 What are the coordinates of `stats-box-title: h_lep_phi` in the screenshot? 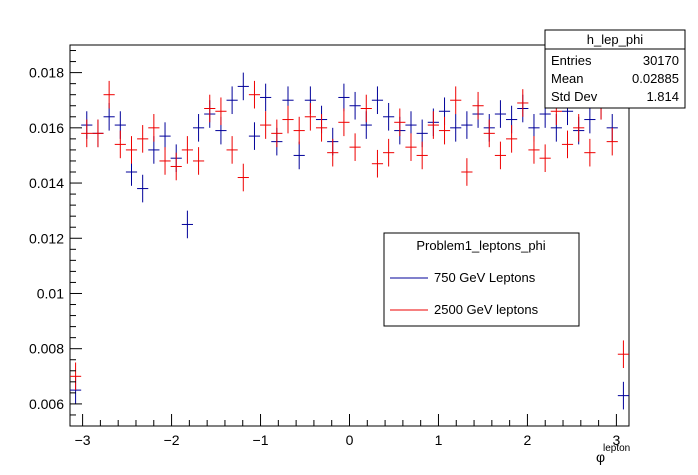 It's located at (615, 39).